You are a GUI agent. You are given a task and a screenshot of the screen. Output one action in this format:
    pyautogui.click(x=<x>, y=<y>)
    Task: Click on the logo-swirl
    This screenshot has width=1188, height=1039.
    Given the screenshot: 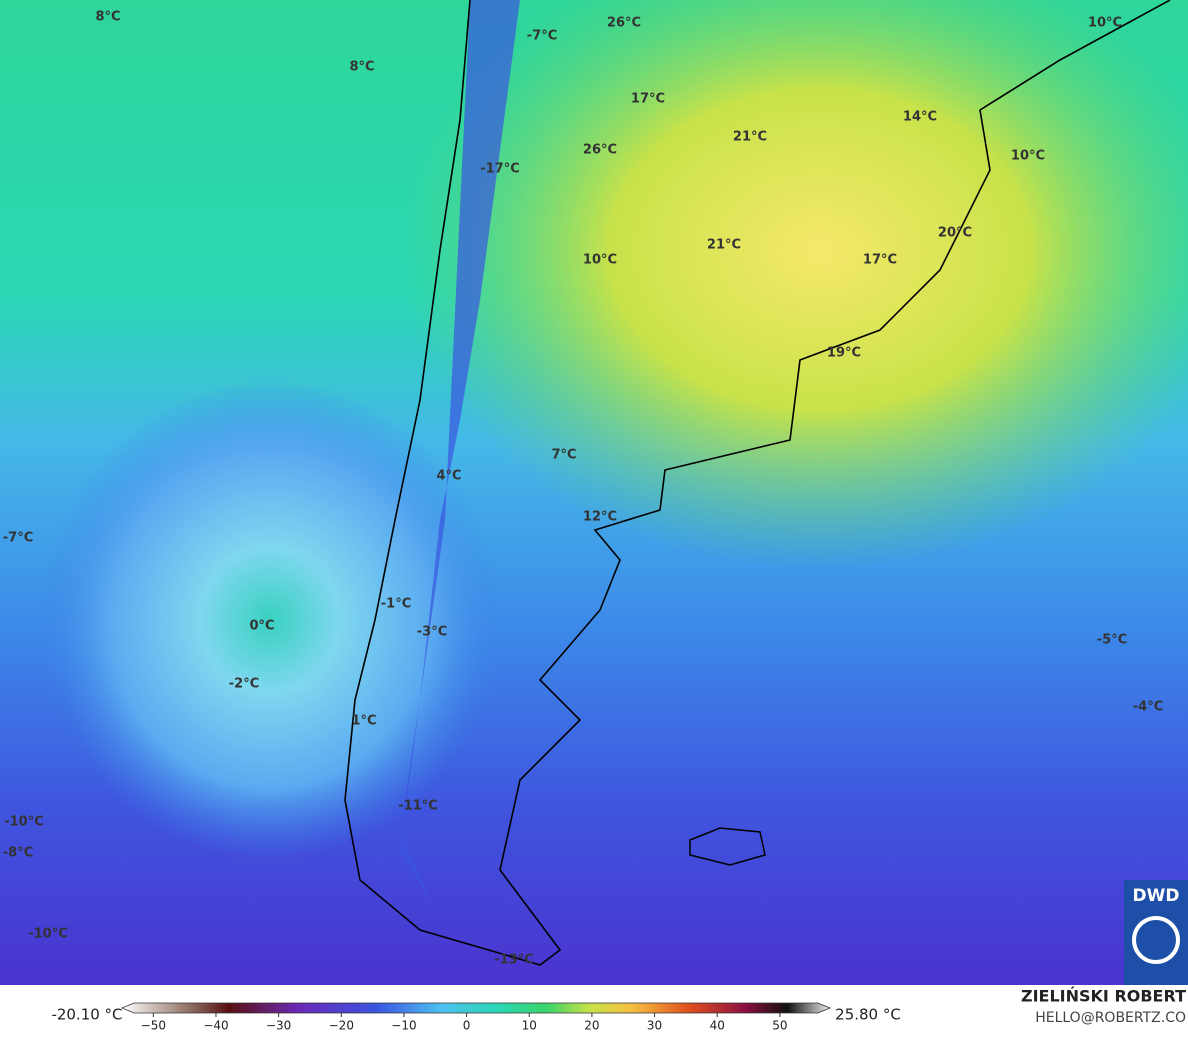 What is the action you would take?
    pyautogui.click(x=1156, y=940)
    